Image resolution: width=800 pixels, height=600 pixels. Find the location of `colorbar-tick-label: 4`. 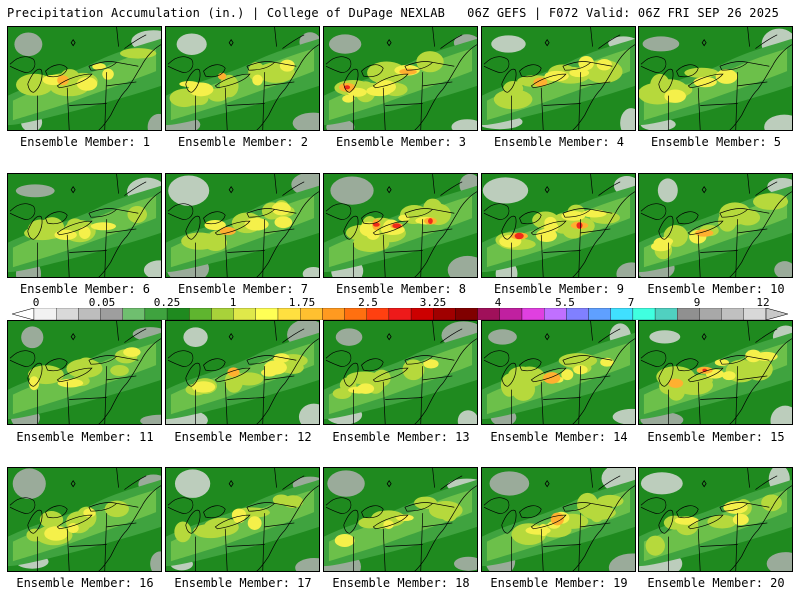

colorbar-tick-label: 4 is located at coordinates (498, 302).